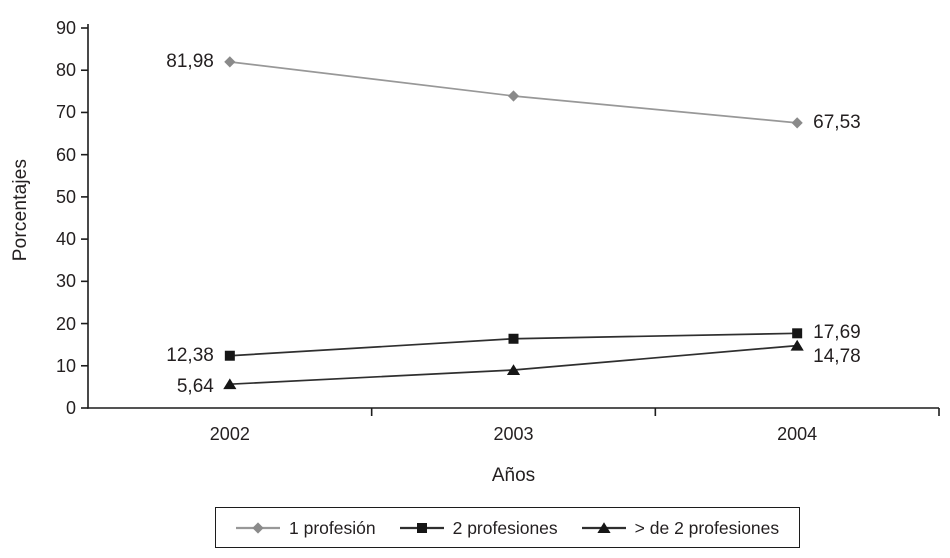  What do you see at coordinates (505, 527) in the screenshot?
I see `legend-label: 2 profesiones` at bounding box center [505, 527].